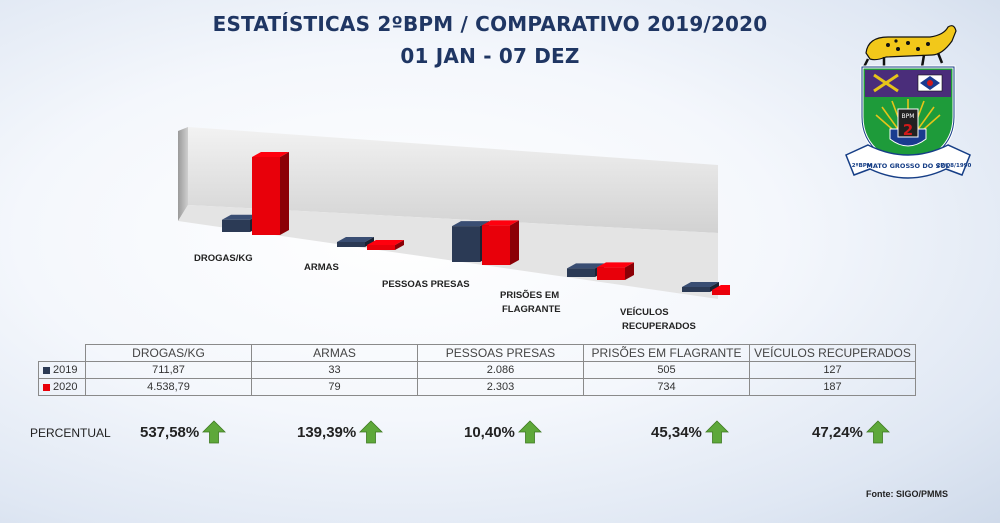 This screenshot has width=1000, height=523. What do you see at coordinates (500, 370) in the screenshot?
I see `table-cell: 2.086` at bounding box center [500, 370].